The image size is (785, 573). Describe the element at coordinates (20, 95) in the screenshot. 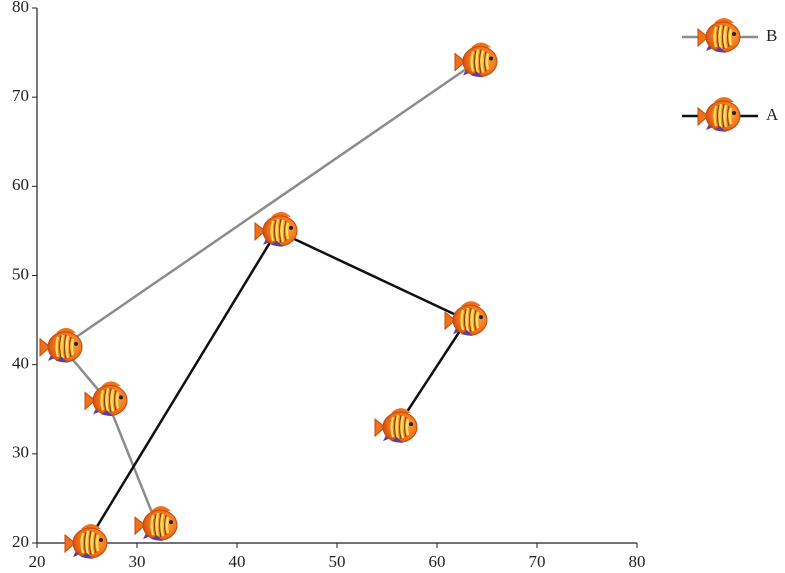

I see `y-tick-label: 70` at that location.